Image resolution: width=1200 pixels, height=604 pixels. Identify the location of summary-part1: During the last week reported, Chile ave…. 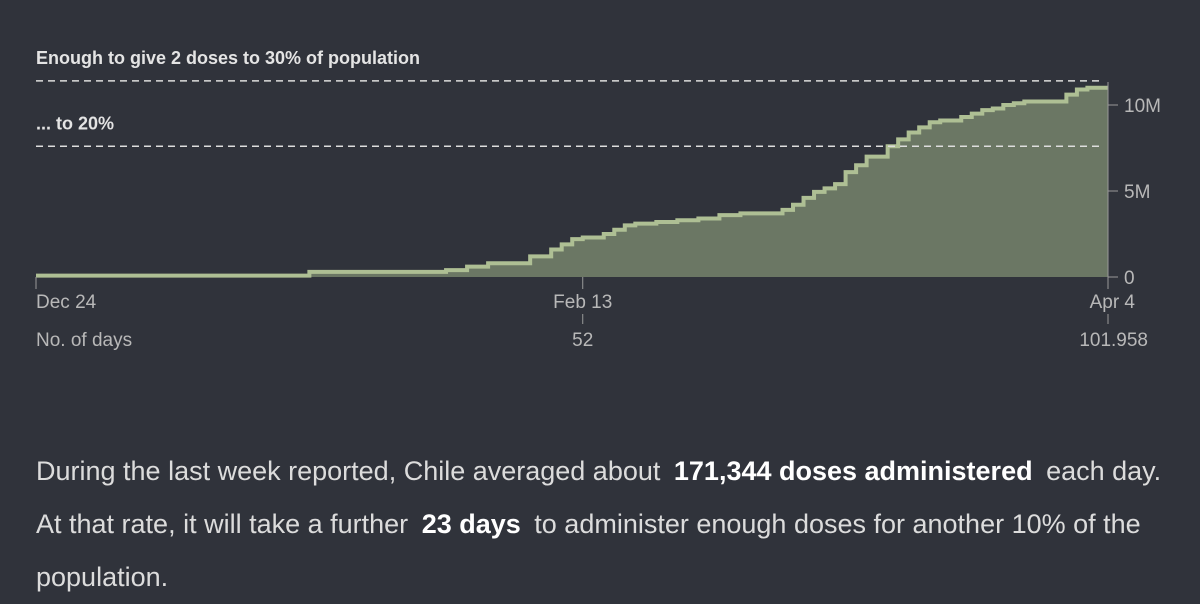
(348, 471).